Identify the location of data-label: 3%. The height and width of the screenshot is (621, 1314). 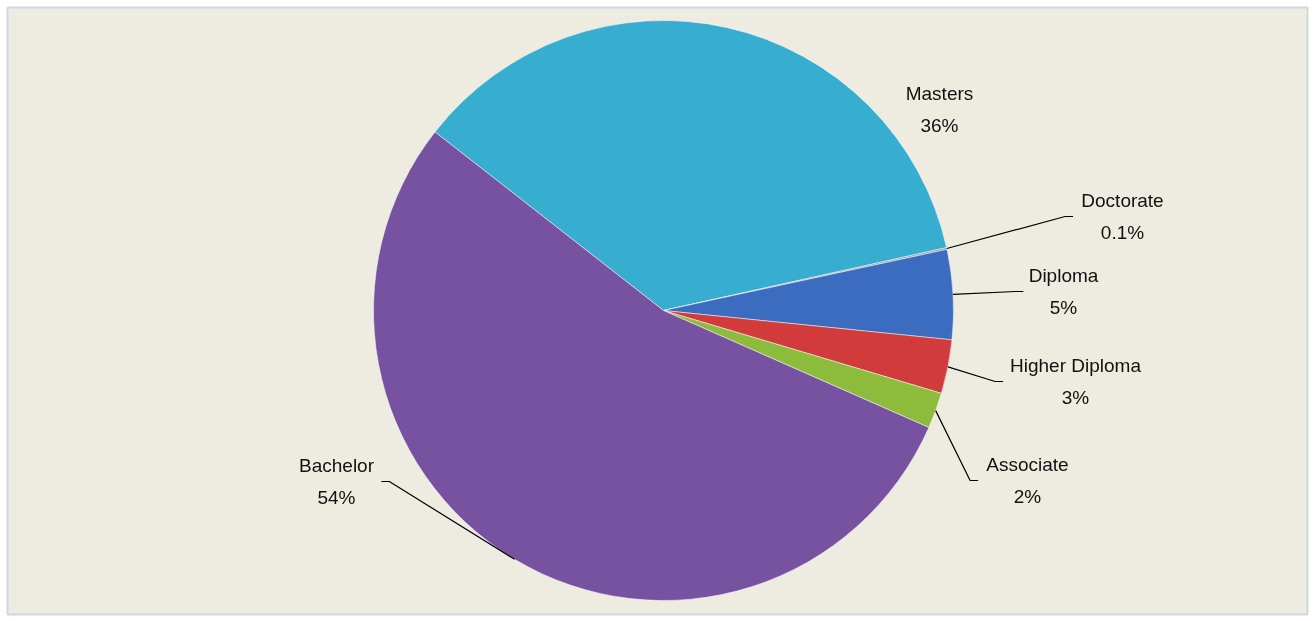
(1075, 397).